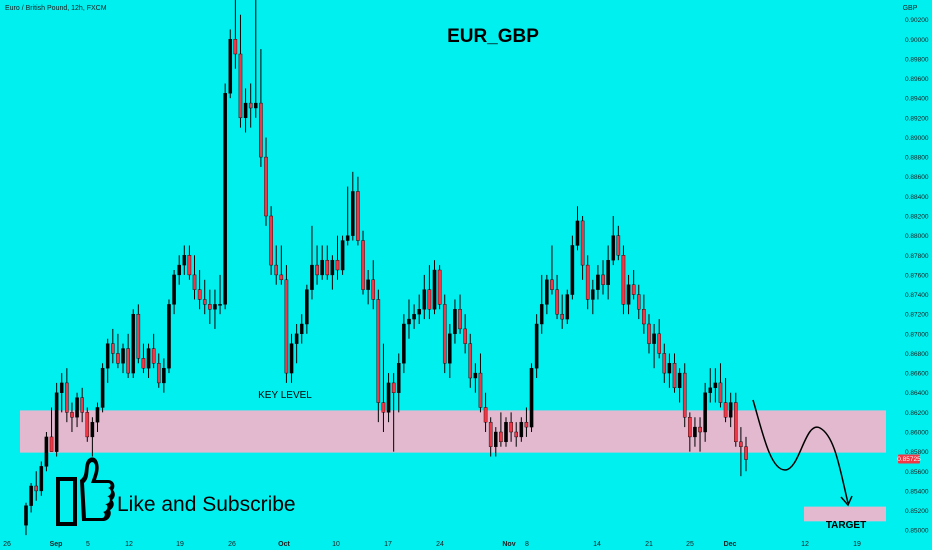 This screenshot has height=550, width=932. What do you see at coordinates (917, 256) in the screenshot?
I see `price-tick-label: 0.87800` at bounding box center [917, 256].